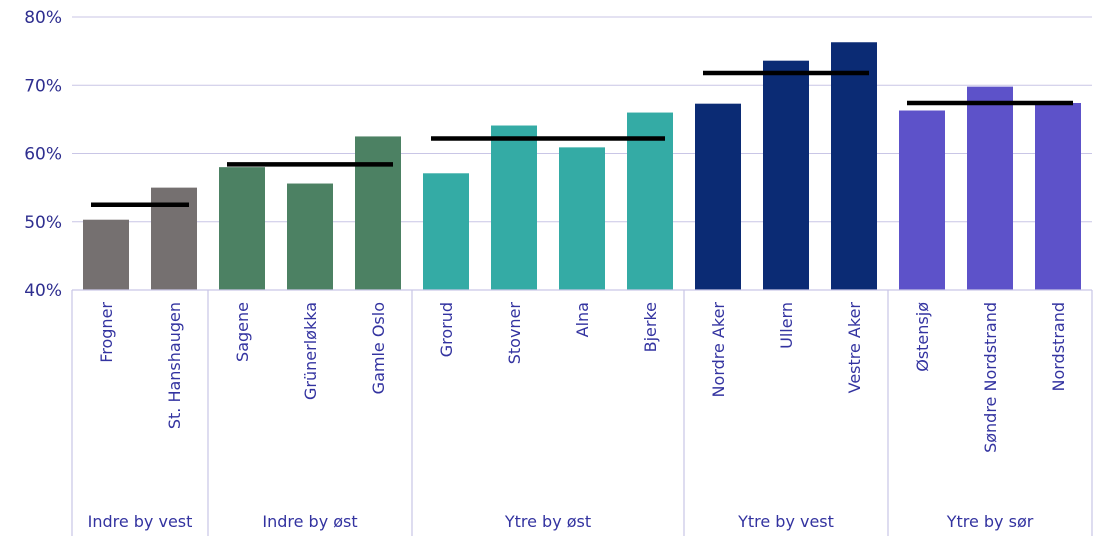 This screenshot has height=538, width=1095. What do you see at coordinates (582, 319) in the screenshot?
I see `category-label: Alna` at bounding box center [582, 319].